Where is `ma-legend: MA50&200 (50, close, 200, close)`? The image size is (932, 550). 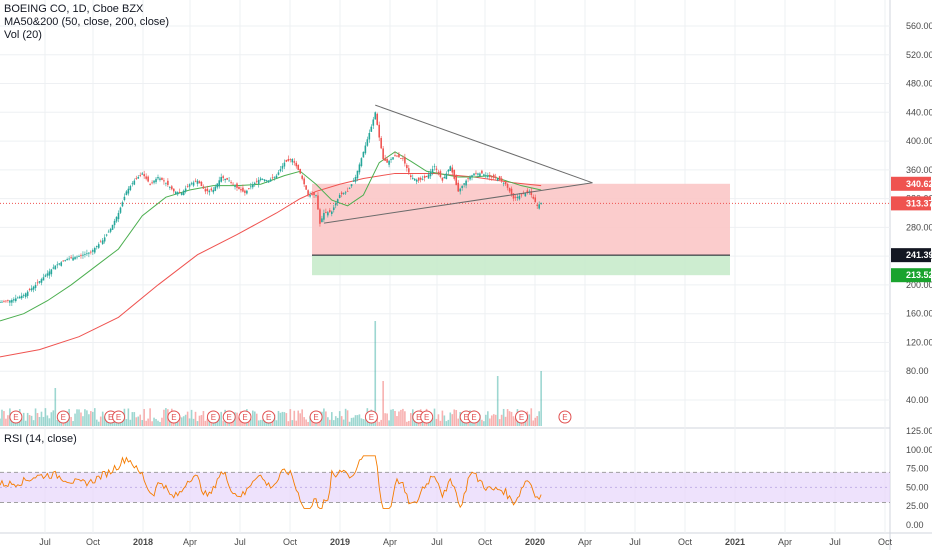 ma-legend: MA50&200 (50, close, 200, close) is located at coordinates (87, 22).